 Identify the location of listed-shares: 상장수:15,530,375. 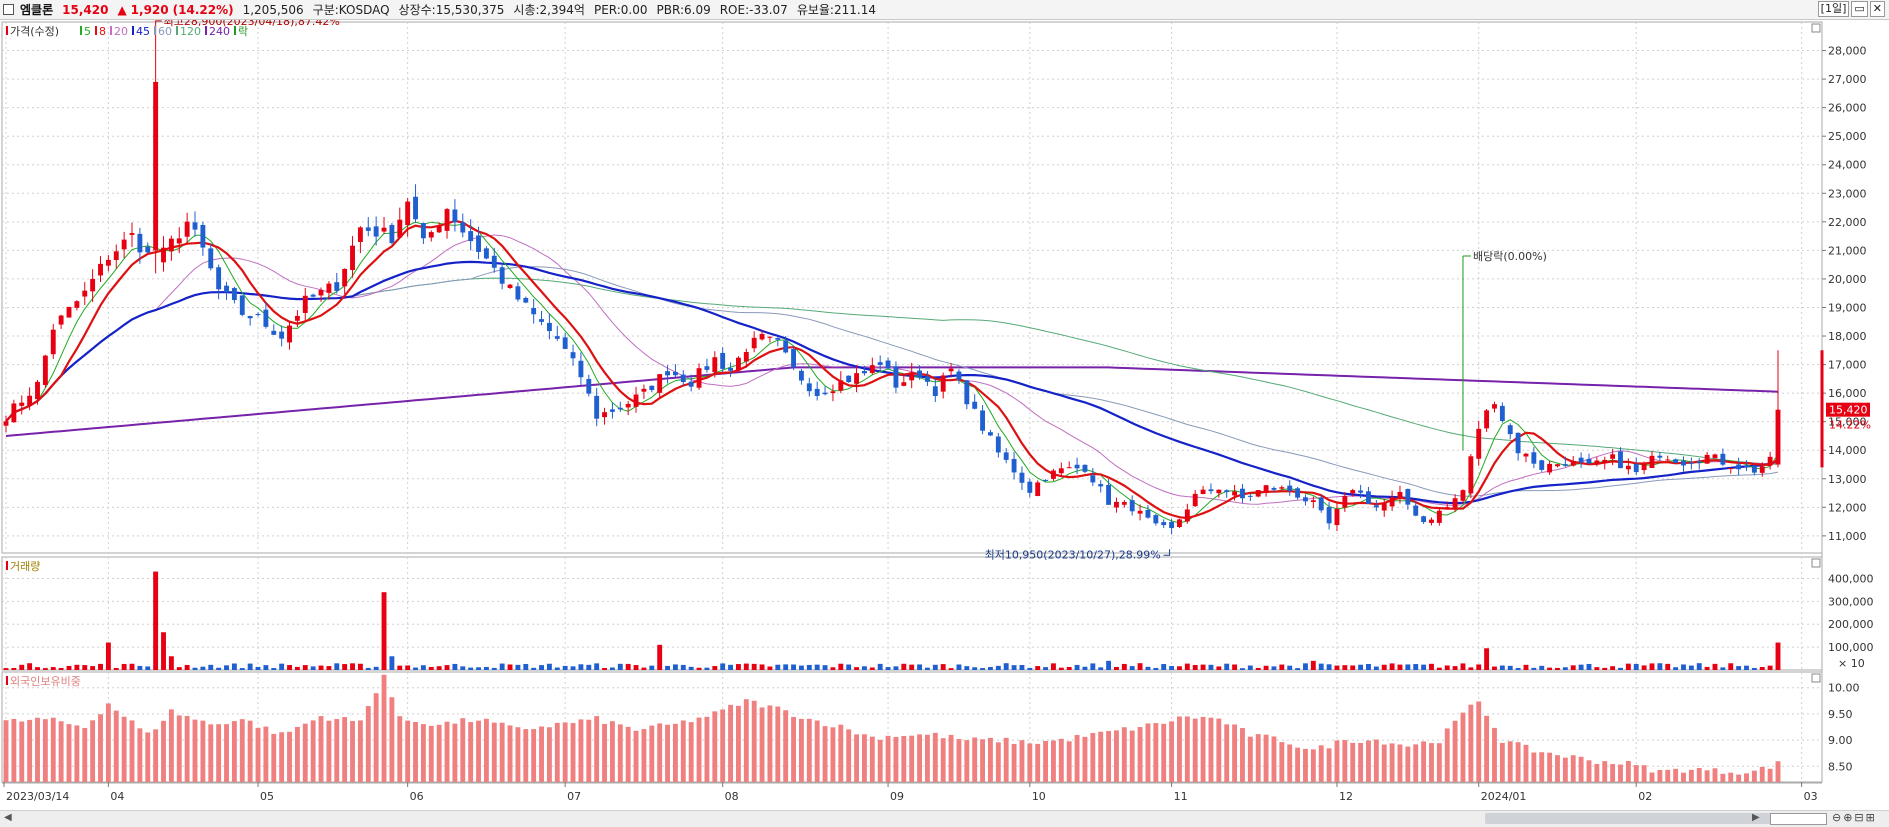
(451, 10).